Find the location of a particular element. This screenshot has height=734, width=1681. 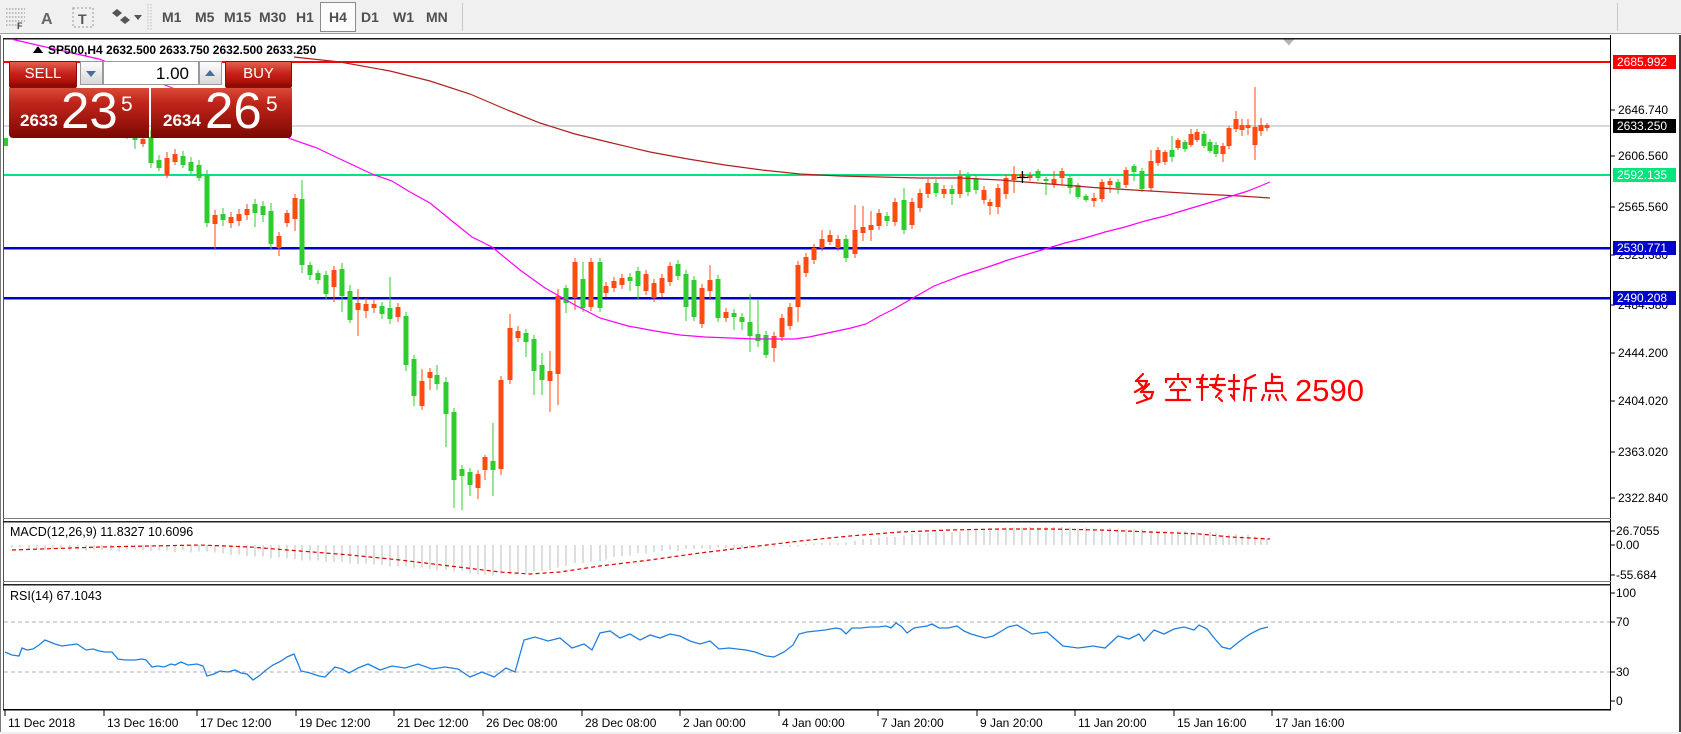

svg-text: 11 Jan 20:00 is located at coordinates (1112, 723).